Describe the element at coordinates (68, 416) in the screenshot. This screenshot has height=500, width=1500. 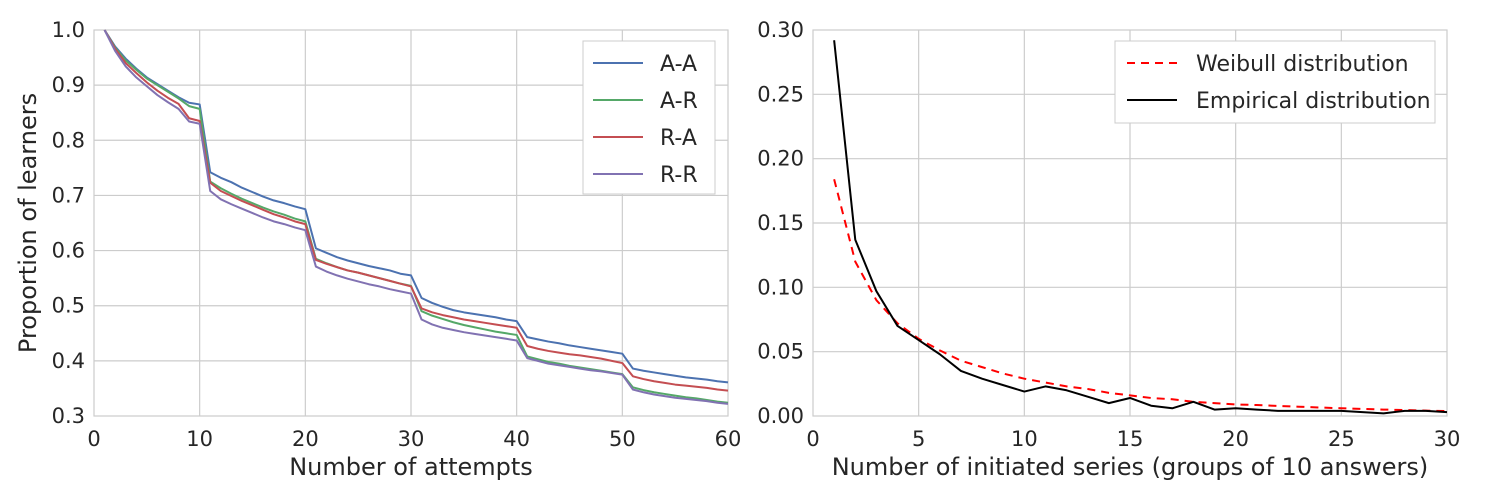
I see `y-tick-label: 0.3` at that location.